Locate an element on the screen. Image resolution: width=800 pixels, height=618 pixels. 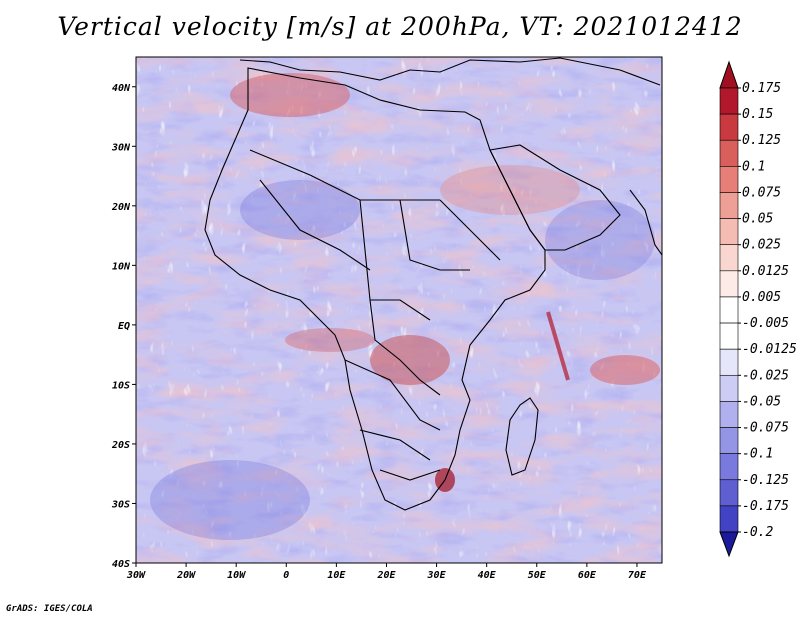
colorbar-label: 0.15 is located at coordinates (757, 114).